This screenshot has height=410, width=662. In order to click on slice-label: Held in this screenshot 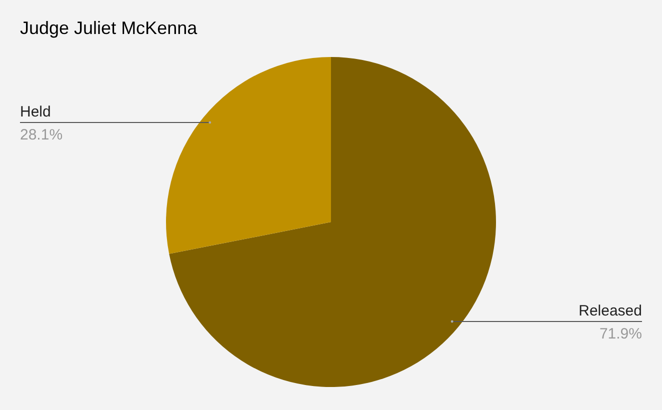, I will do `click(35, 111)`.